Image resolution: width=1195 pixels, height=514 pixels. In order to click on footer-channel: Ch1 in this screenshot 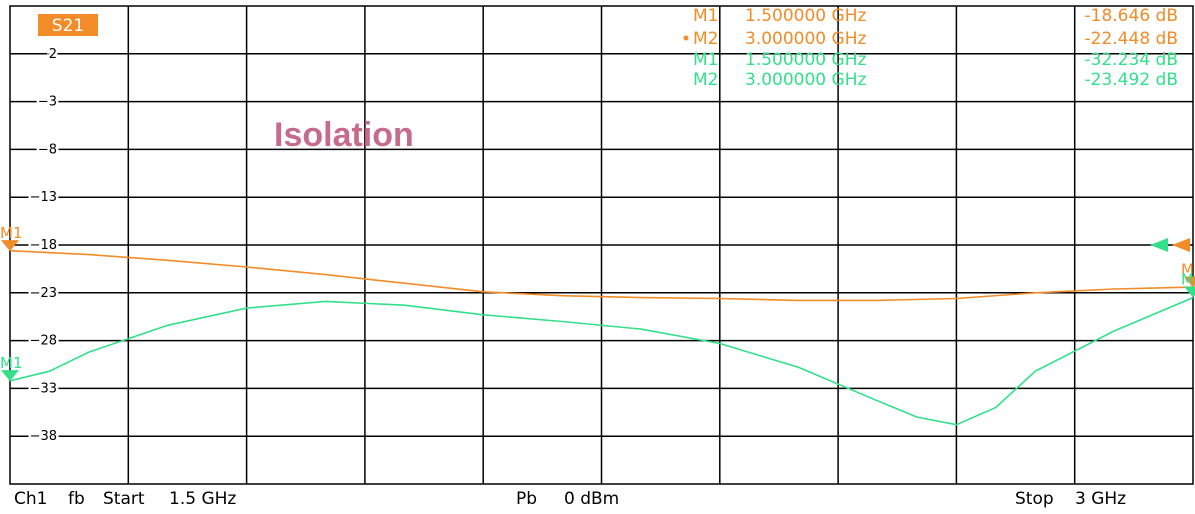, I will do `click(31, 499)`.